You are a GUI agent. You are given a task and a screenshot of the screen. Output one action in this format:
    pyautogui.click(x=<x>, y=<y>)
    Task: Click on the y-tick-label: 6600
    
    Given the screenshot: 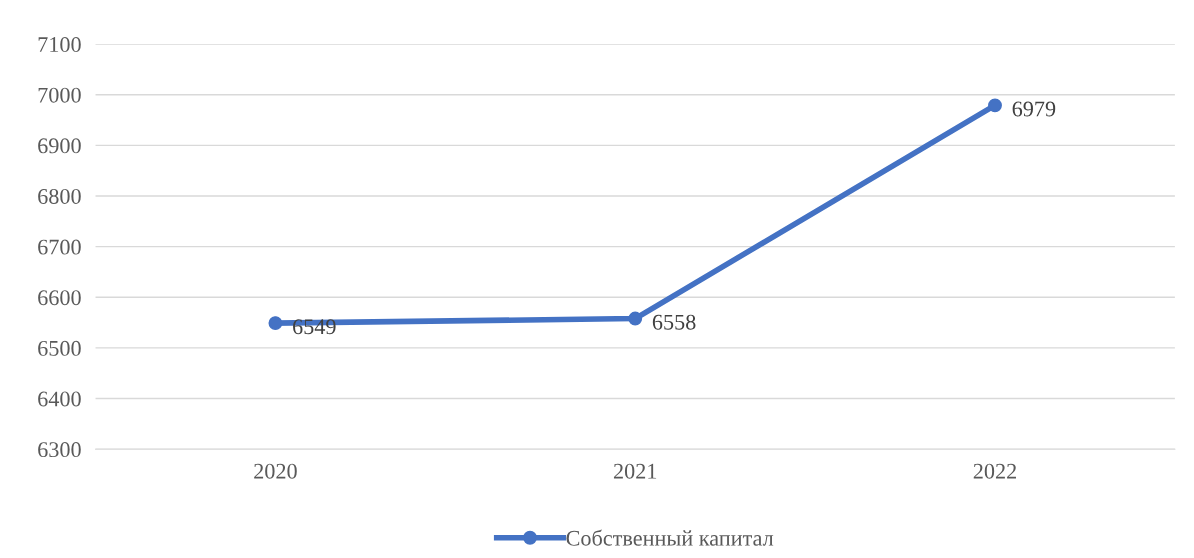 What is the action you would take?
    pyautogui.click(x=59, y=298)
    